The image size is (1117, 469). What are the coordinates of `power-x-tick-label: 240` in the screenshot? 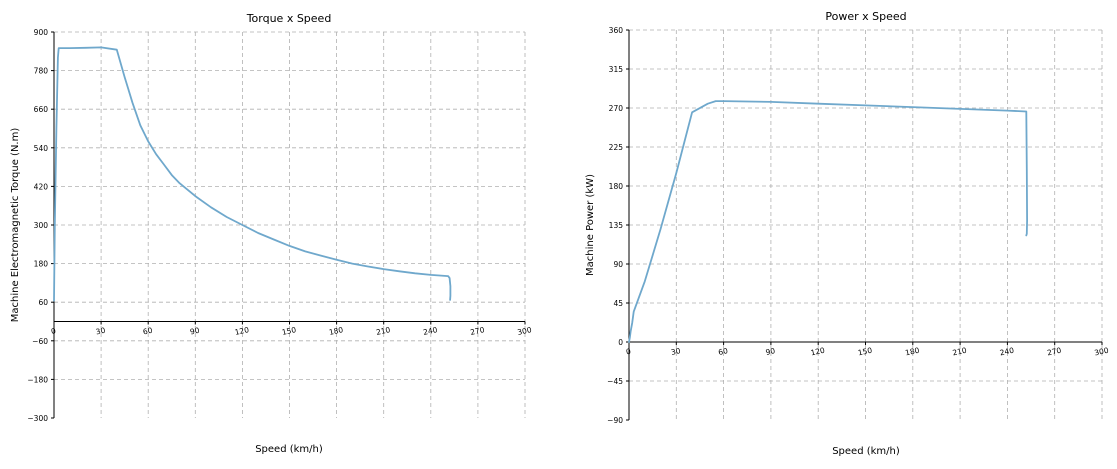 It's located at (1007, 352).